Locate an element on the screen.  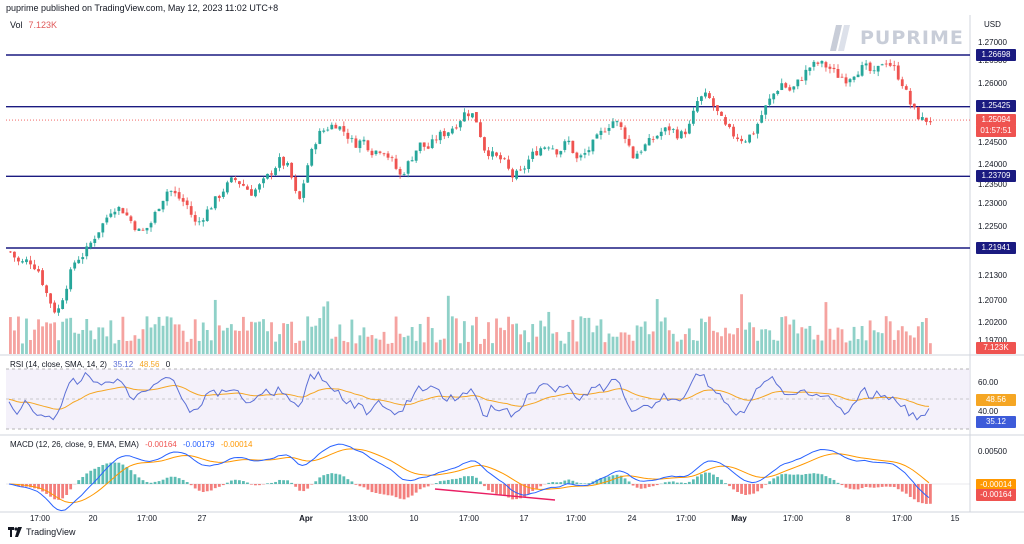
volume-legend: Vol 7.123K is located at coordinates (33, 25).